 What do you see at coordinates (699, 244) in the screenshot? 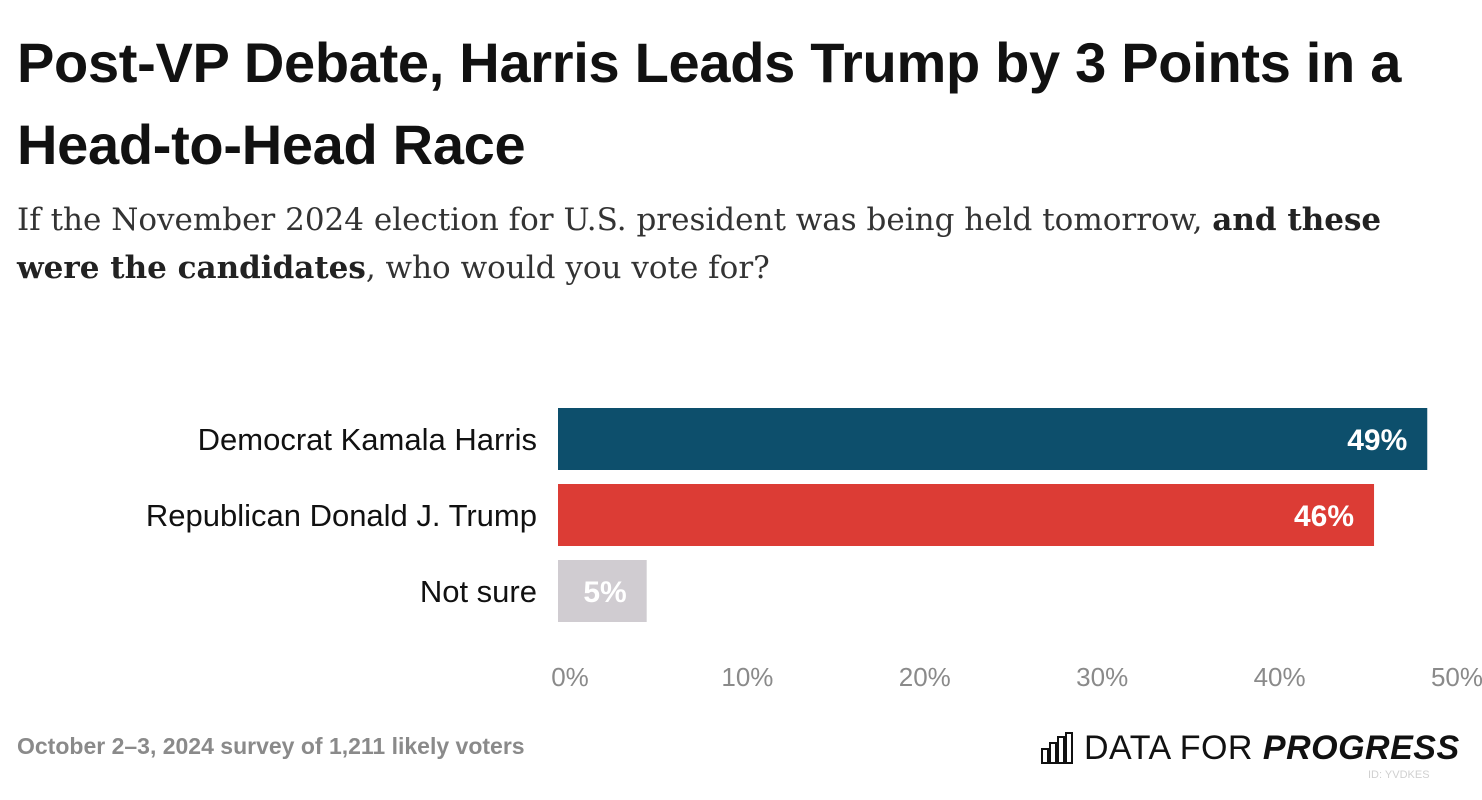
I see `subtitle-bold: and these were the candidates` at bounding box center [699, 244].